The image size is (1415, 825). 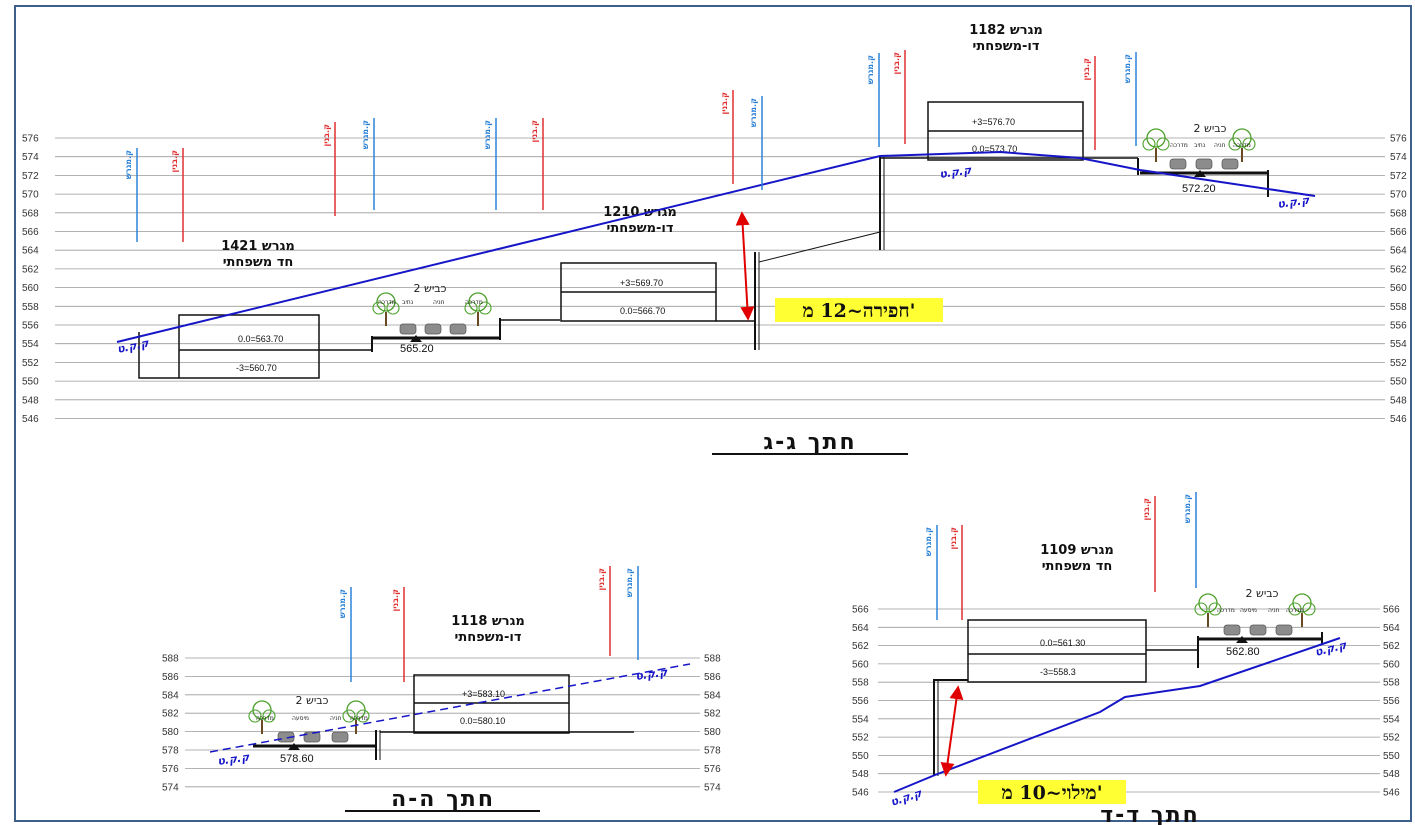 What do you see at coordinates (258, 246) in the screenshot?
I see `plot-1421-name: מגרש 1421` at bounding box center [258, 246].